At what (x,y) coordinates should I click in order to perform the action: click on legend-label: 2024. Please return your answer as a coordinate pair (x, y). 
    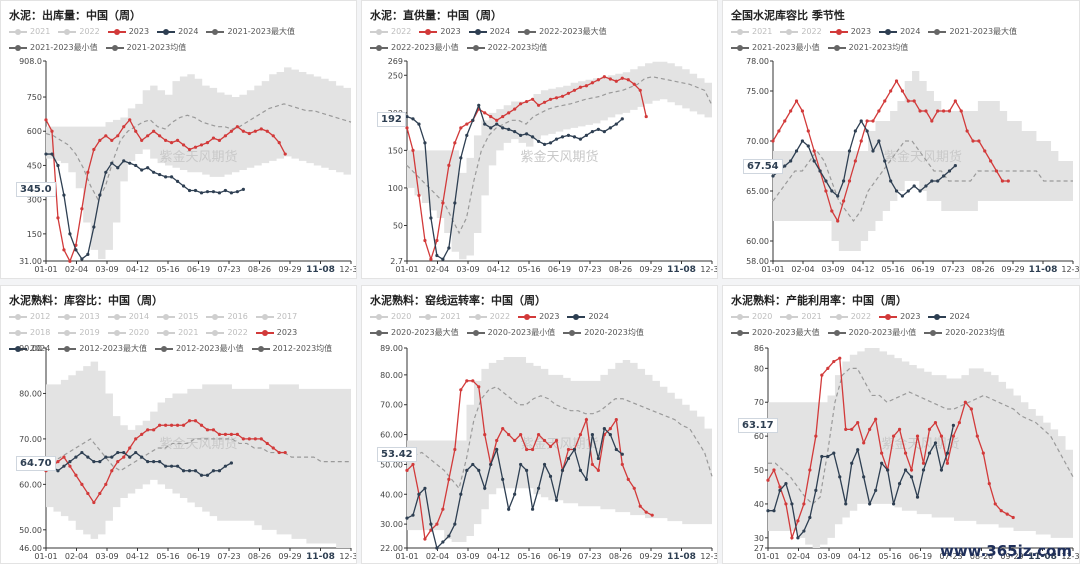
    Looking at the image, I should click on (40, 348).